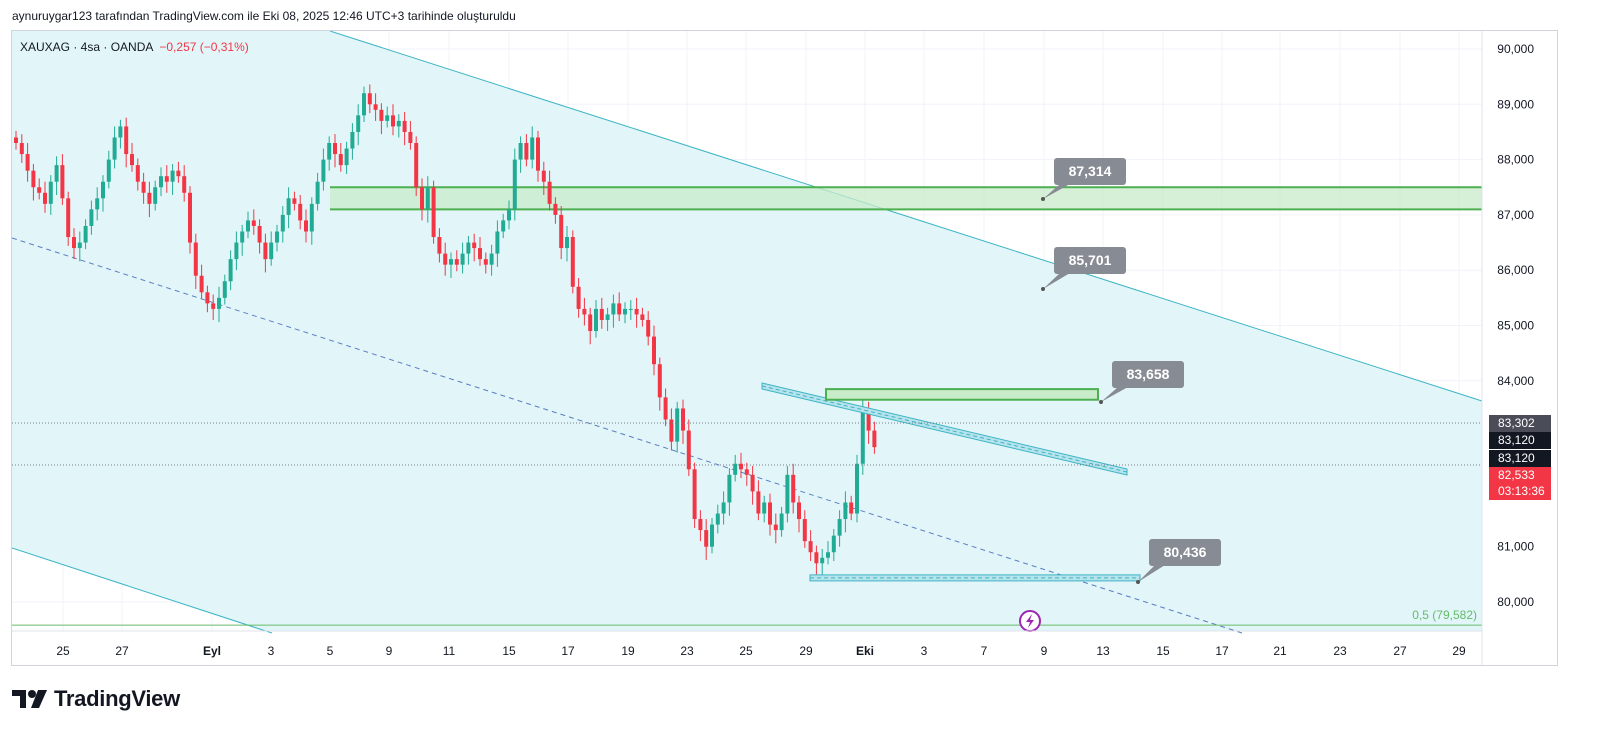 The height and width of the screenshot is (745, 1600). Describe the element at coordinates (117, 698) in the screenshot. I see `brand-name: TradingView` at that location.